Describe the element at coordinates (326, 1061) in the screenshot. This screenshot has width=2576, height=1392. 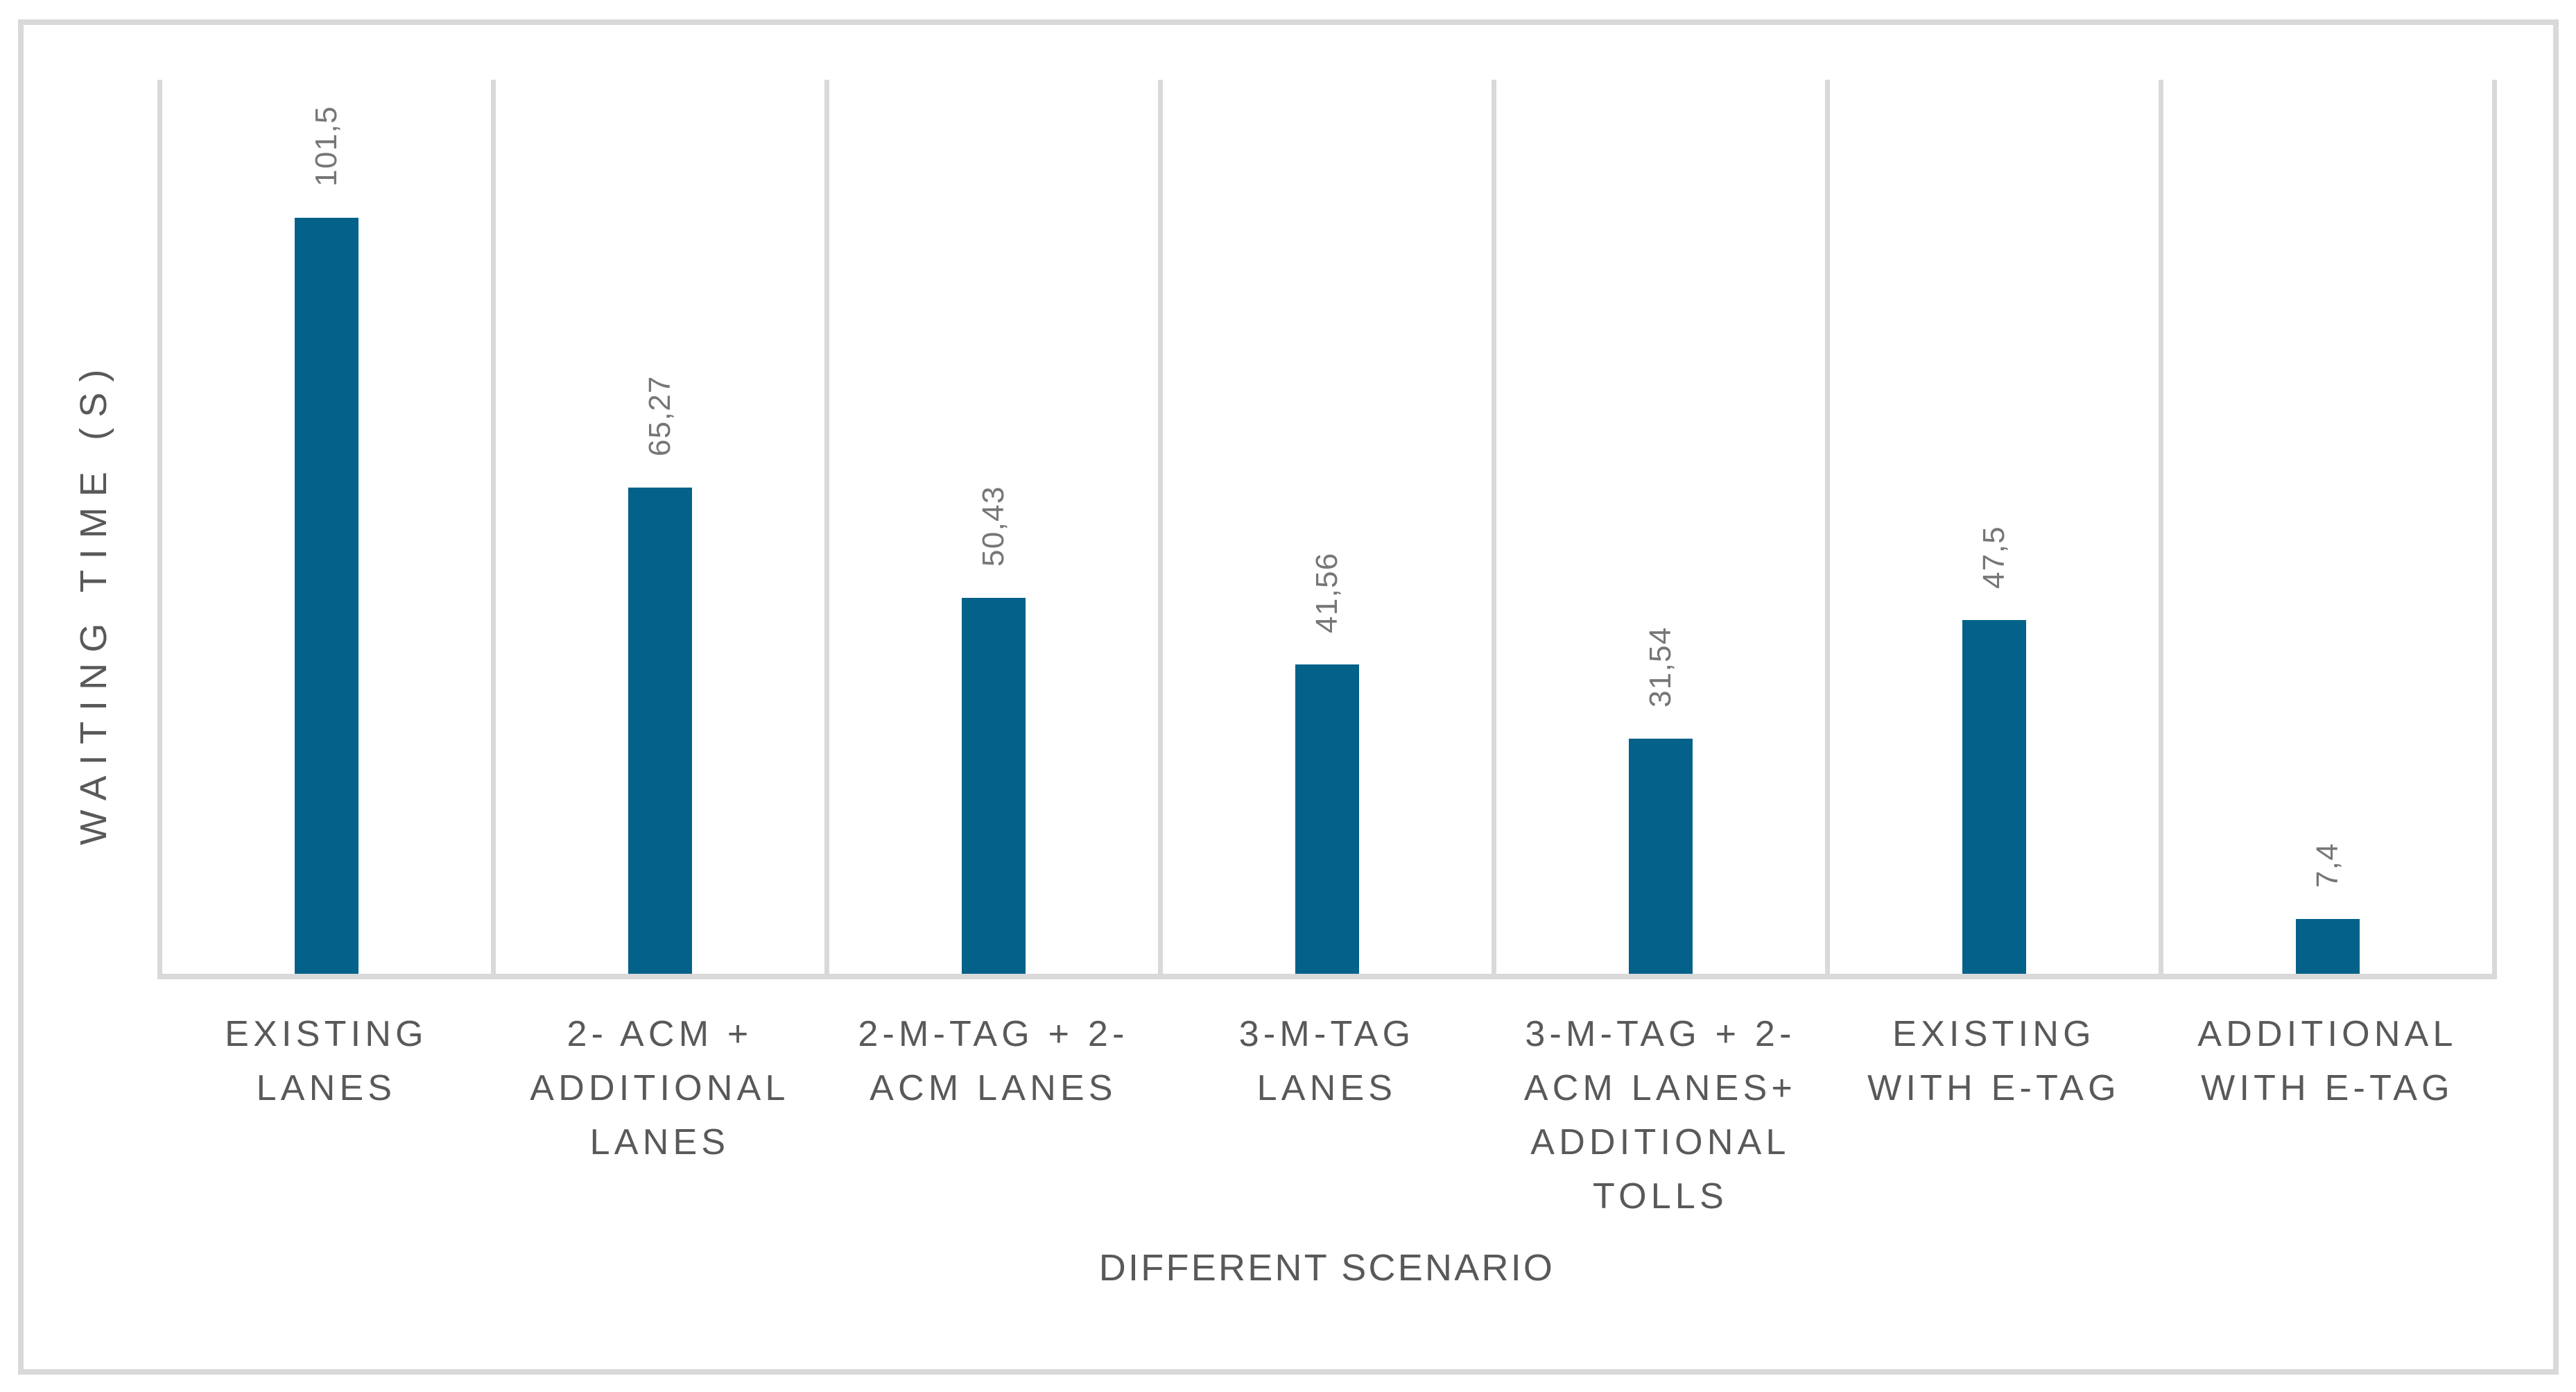
I see `category-label: EXISTING LANES` at that location.